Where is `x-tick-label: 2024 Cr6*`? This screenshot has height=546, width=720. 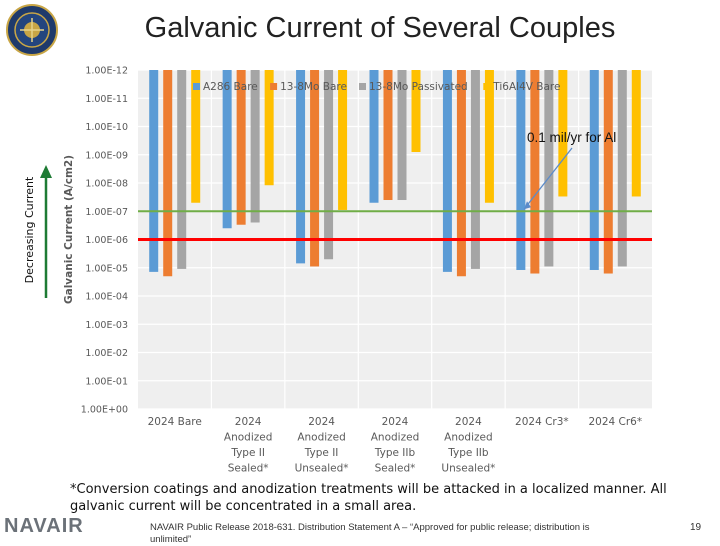 x-tick-label: 2024 Cr6* is located at coordinates (615, 422).